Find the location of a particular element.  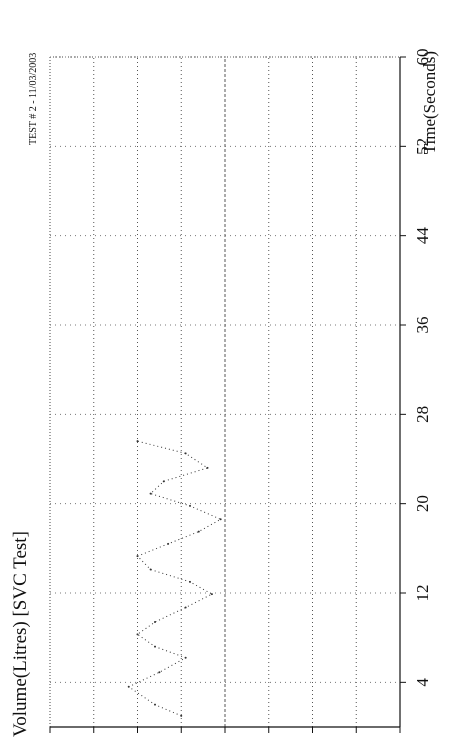

y-axis: 43210-1-2-3-4 is located at coordinates (225, 731).